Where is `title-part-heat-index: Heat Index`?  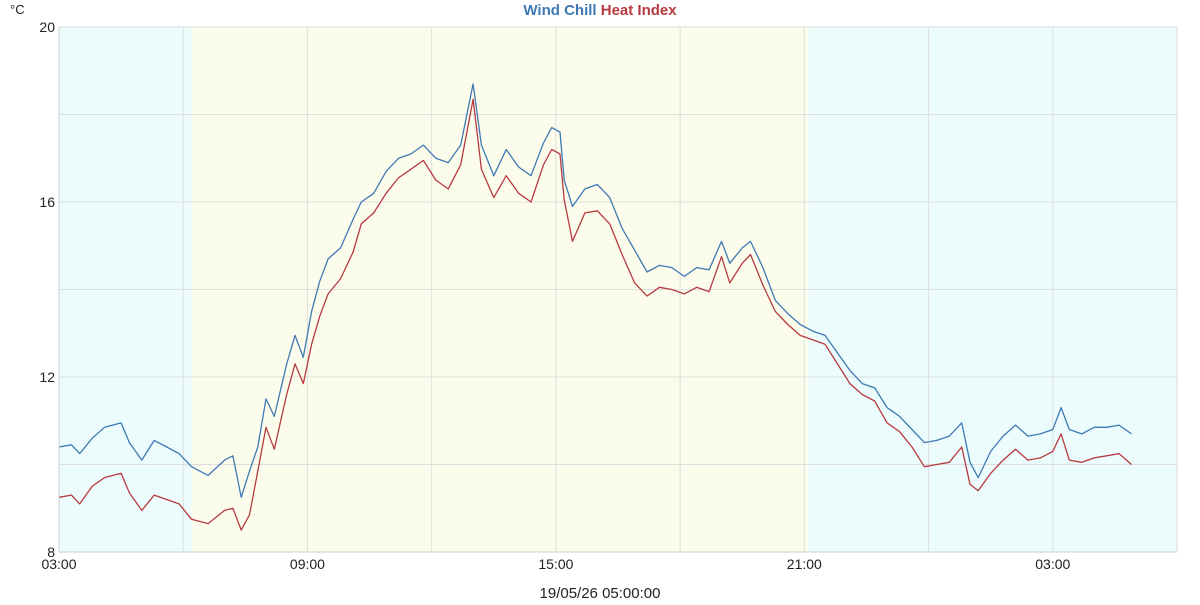 title-part-heat-index: Heat Index is located at coordinates (637, 10).